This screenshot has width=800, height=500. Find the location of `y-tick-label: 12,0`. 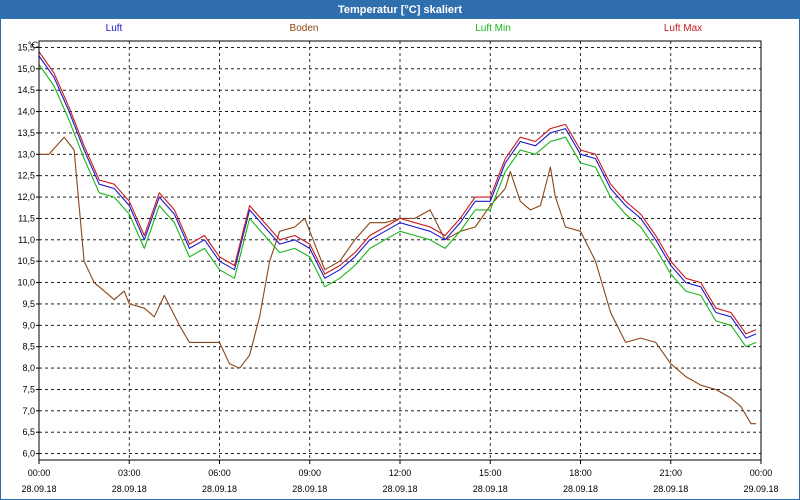

y-tick-label: 12,0 is located at coordinates (26, 197).